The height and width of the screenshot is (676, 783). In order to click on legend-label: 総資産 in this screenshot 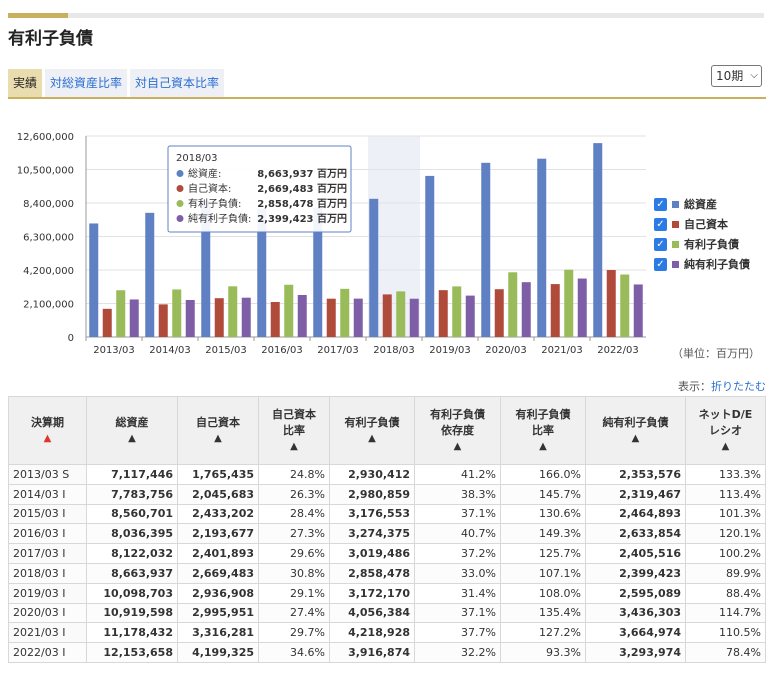, I will do `click(700, 204)`.